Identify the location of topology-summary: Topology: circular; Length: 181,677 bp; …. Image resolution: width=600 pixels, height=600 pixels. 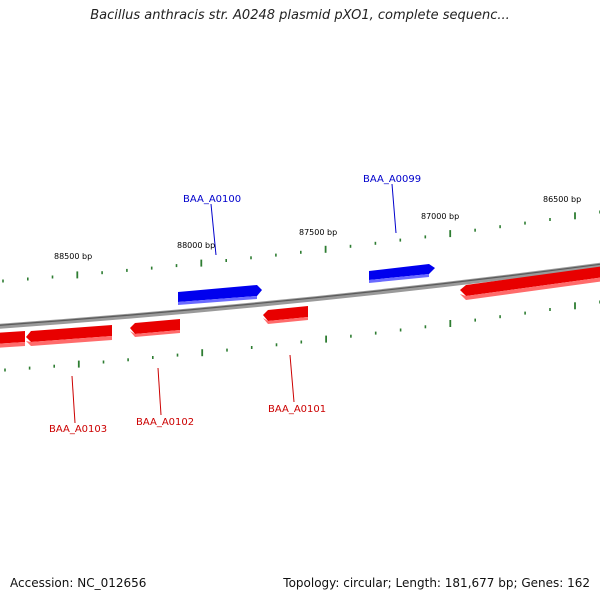
(436, 583).